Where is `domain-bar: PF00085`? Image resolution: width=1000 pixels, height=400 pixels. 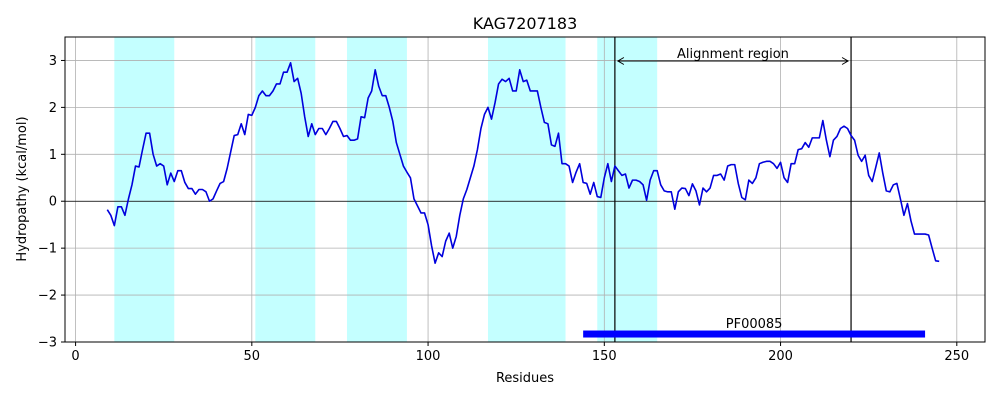 domain-bar: PF00085 is located at coordinates (754, 327).